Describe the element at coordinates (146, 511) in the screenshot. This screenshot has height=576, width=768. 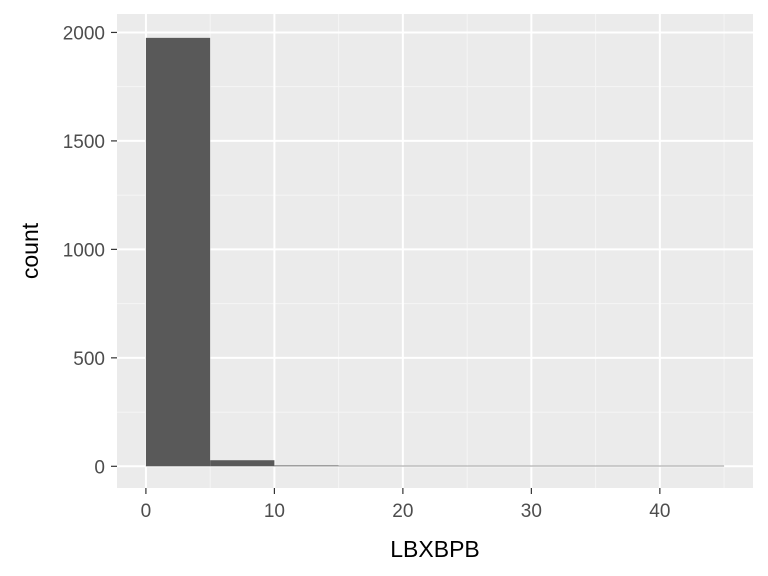
I see `x-tick-label: 0` at that location.